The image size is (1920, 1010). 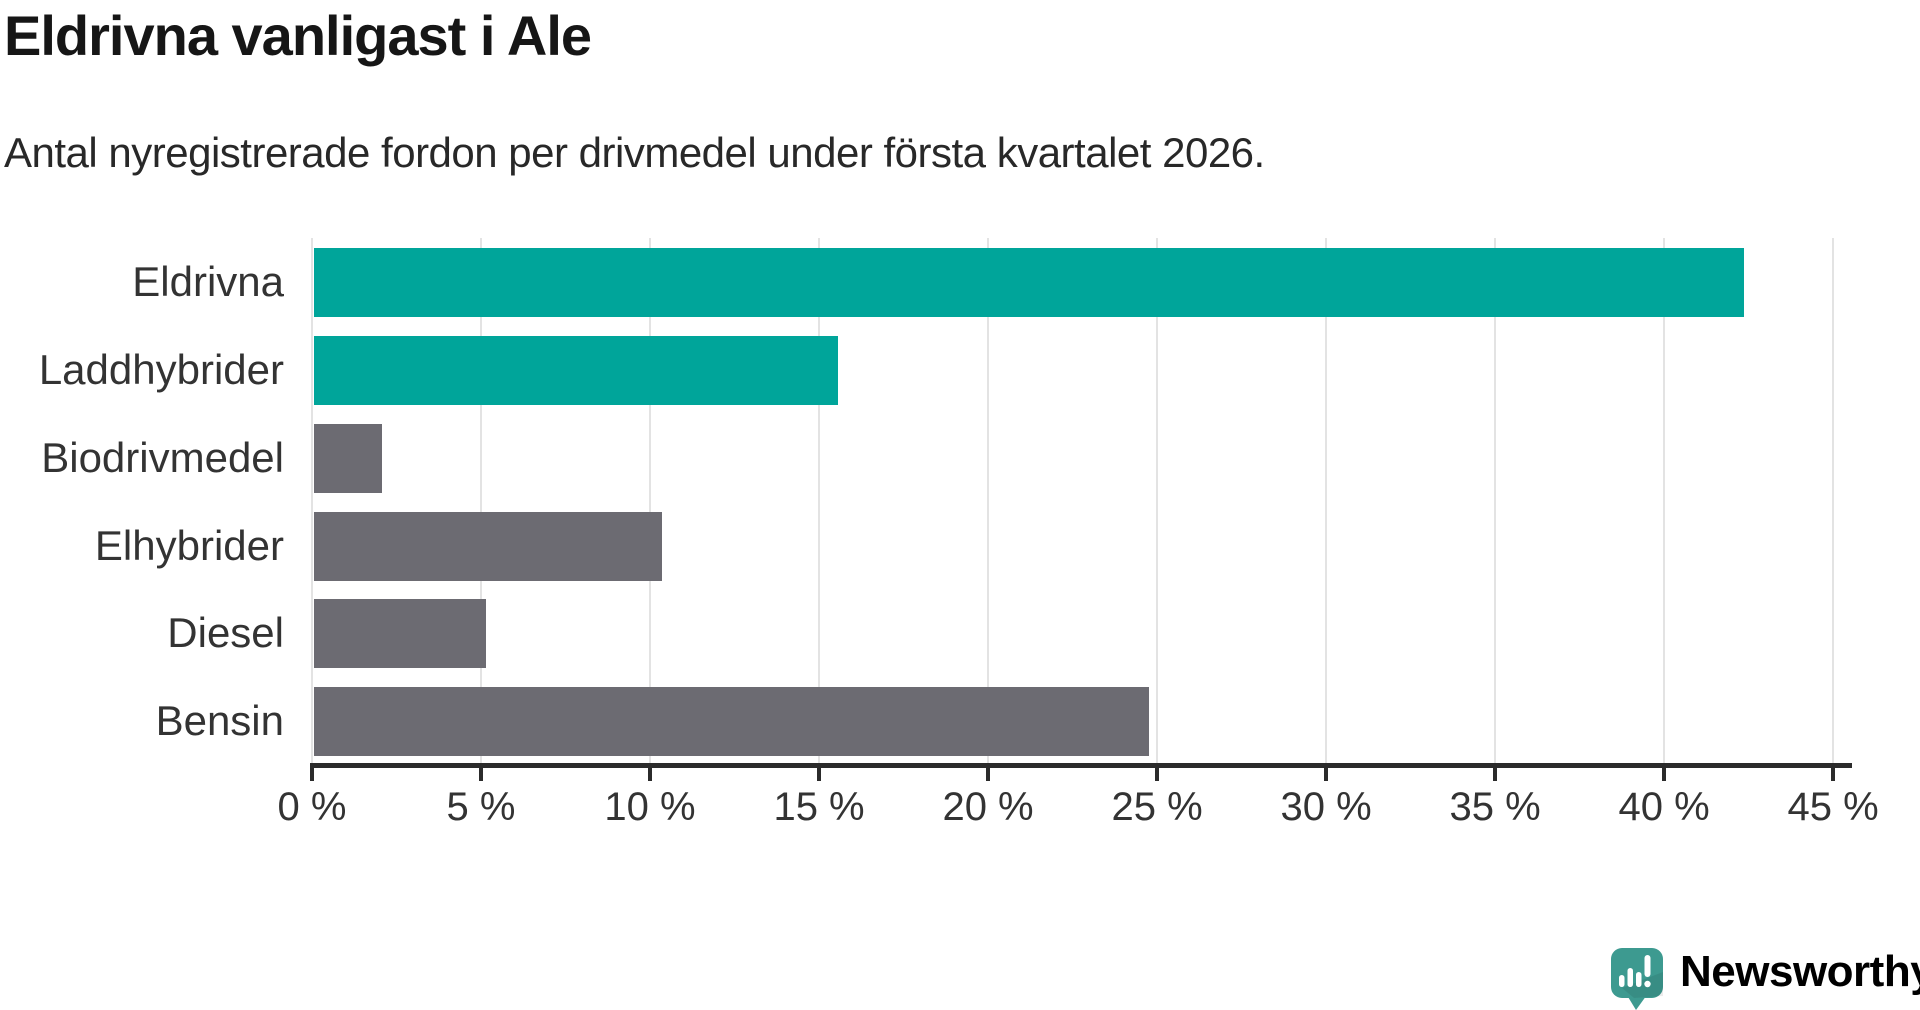 I want to click on newsworthy-logo: Newsworthy, so click(x=1765, y=979).